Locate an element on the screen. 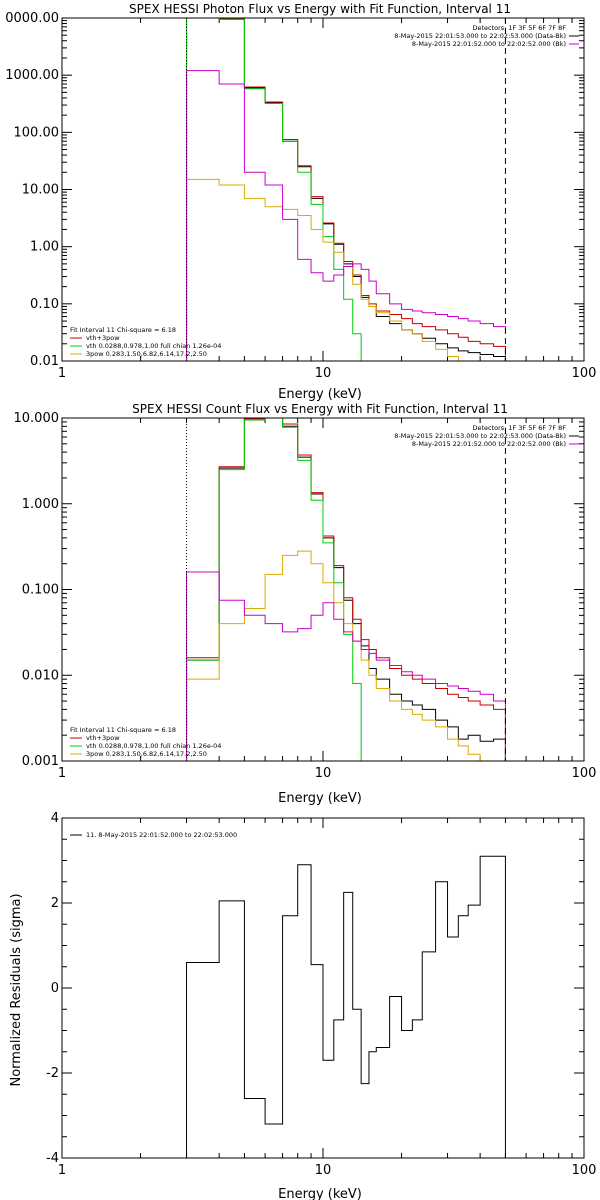  y-tick-label: 0.001 is located at coordinates (40, 761).